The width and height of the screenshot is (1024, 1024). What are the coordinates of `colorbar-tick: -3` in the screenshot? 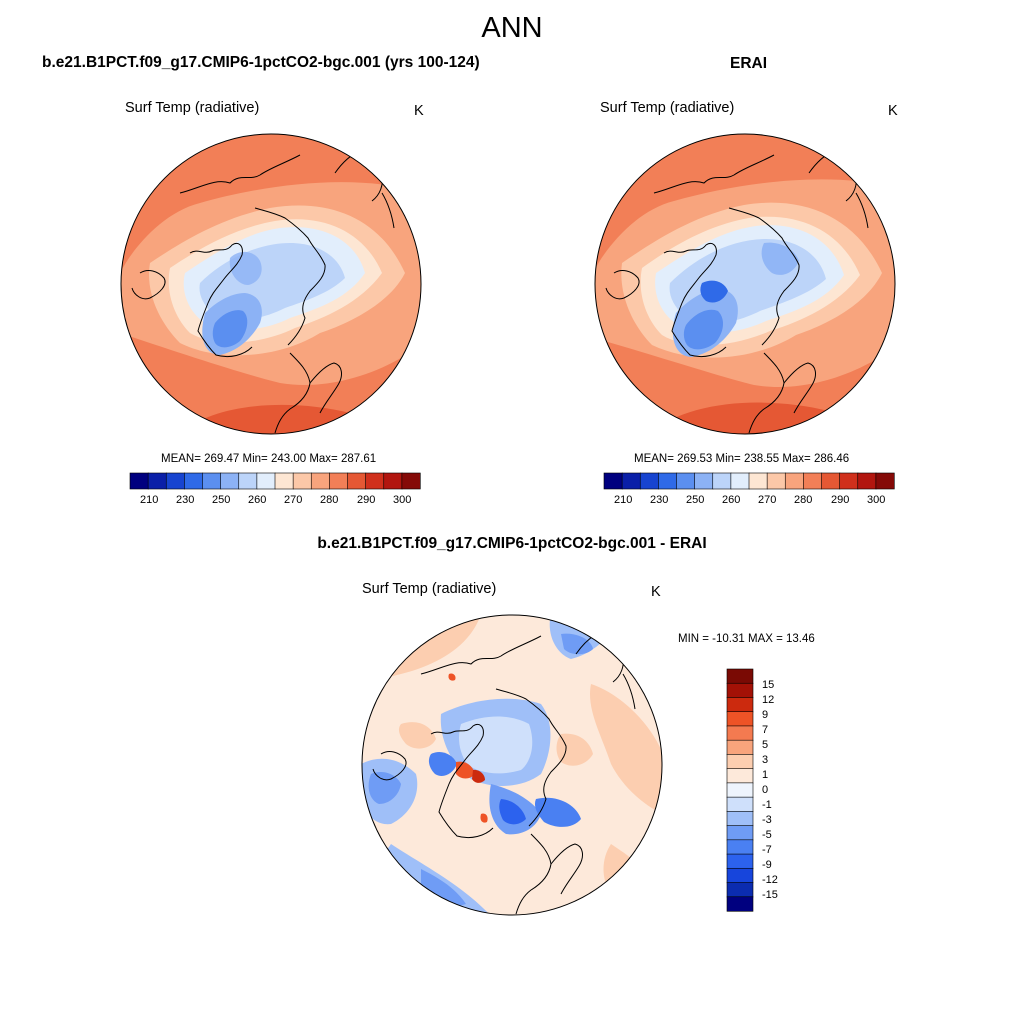 It's located at (767, 820).